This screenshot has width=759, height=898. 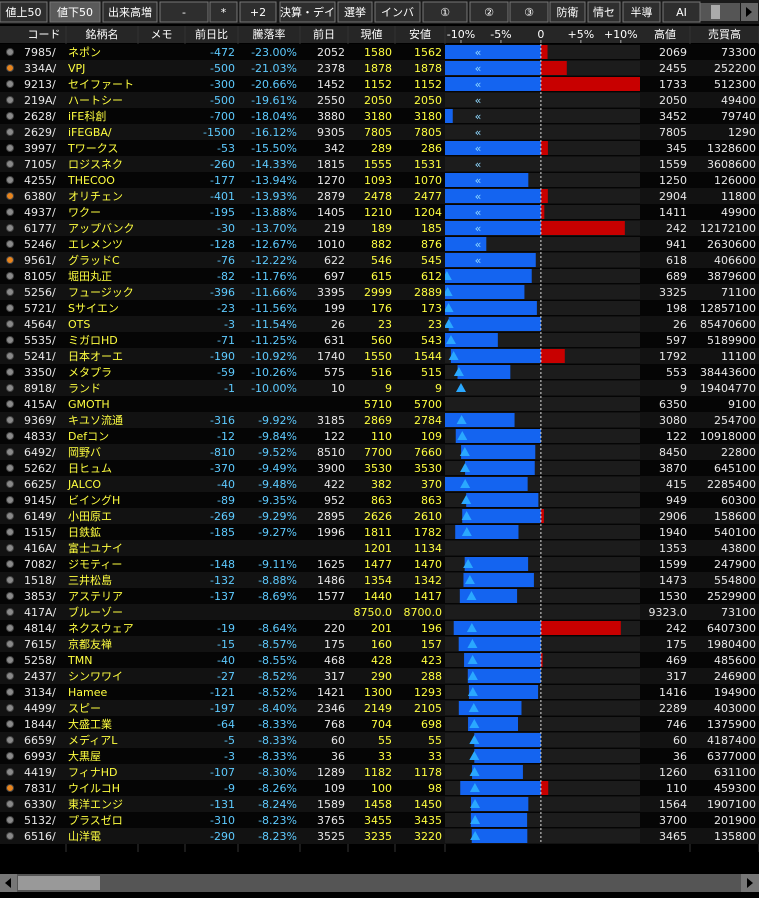 I want to click on tab-label: ③, so click(x=529, y=12).